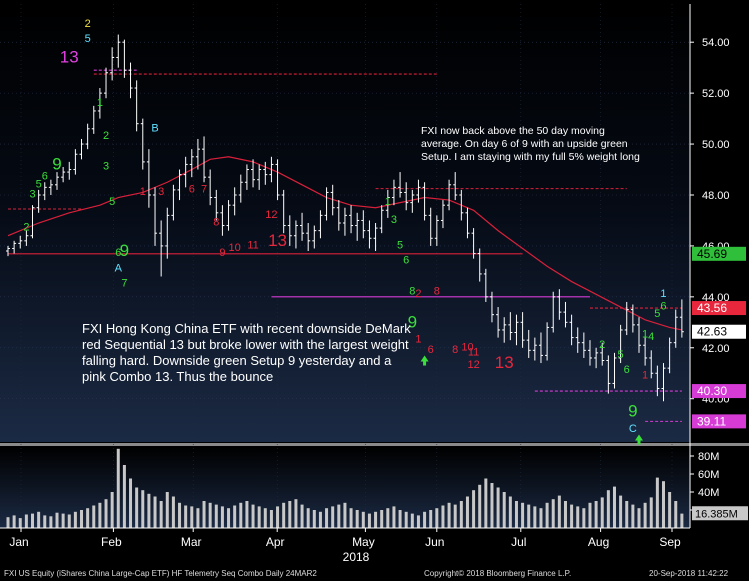 The image size is (749, 581). I want to click on time-tick-label: Apr, so click(275, 542).